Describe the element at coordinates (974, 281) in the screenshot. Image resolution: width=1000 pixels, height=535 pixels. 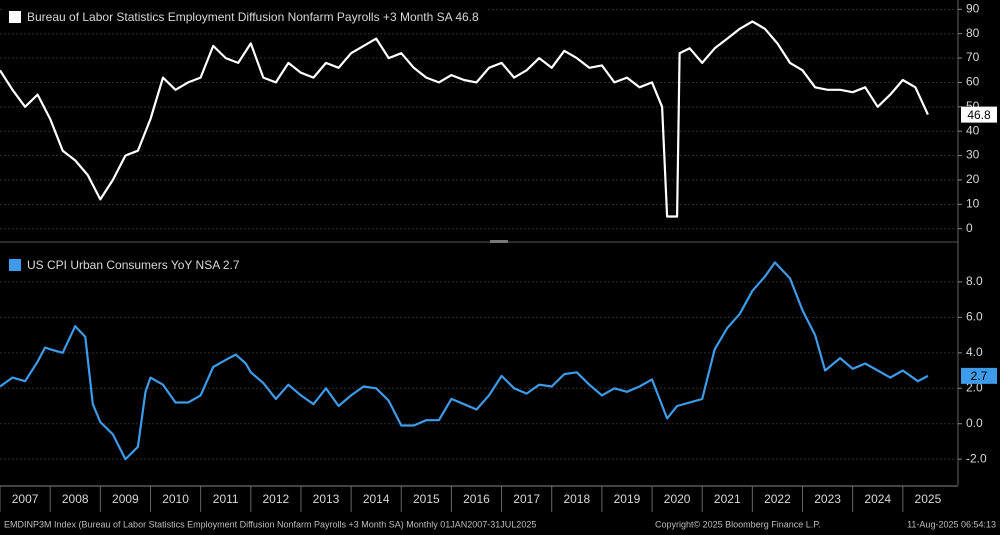
I see `y-tick-label: 8.0` at that location.